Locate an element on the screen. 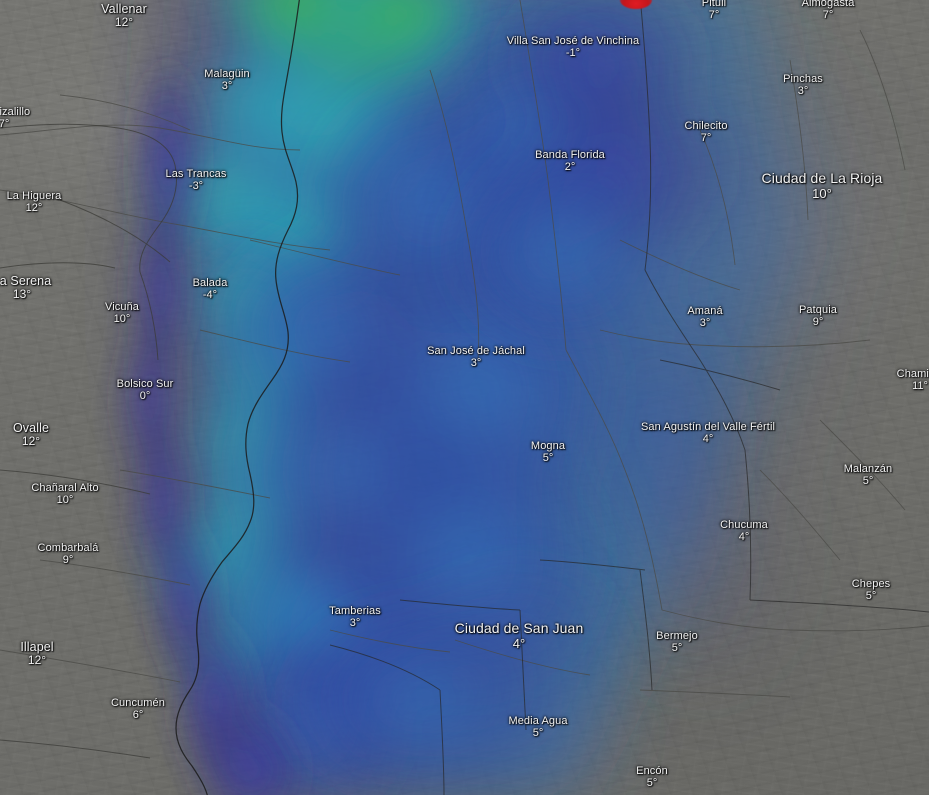 The height and width of the screenshot is (795, 929). city-name: Chamical is located at coordinates (912, 374).